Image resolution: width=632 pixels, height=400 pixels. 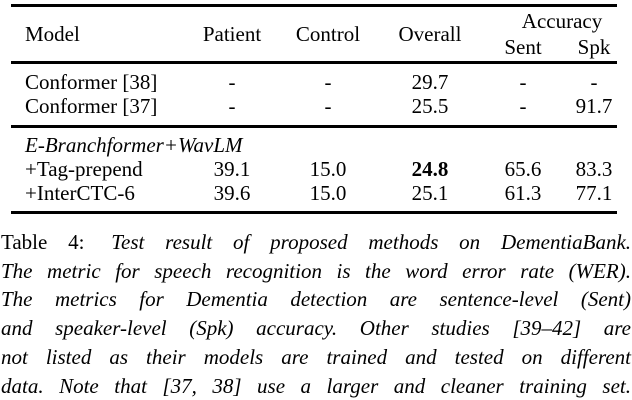 What do you see at coordinates (594, 169) in the screenshot?
I see `cell-spk: 83.3` at bounding box center [594, 169].